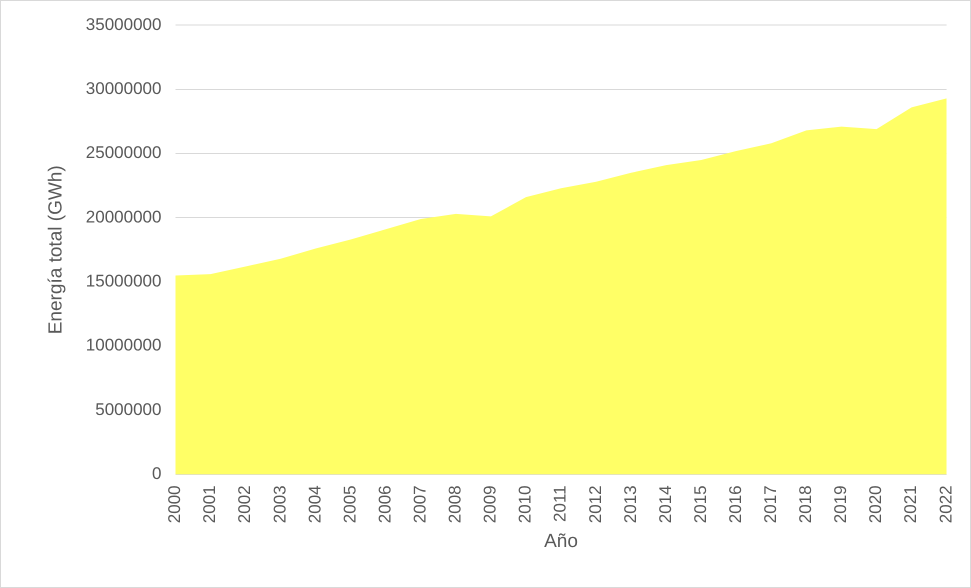 The height and width of the screenshot is (588, 971). Describe the element at coordinates (525, 504) in the screenshot. I see `x-tick-label: 2010` at that location.